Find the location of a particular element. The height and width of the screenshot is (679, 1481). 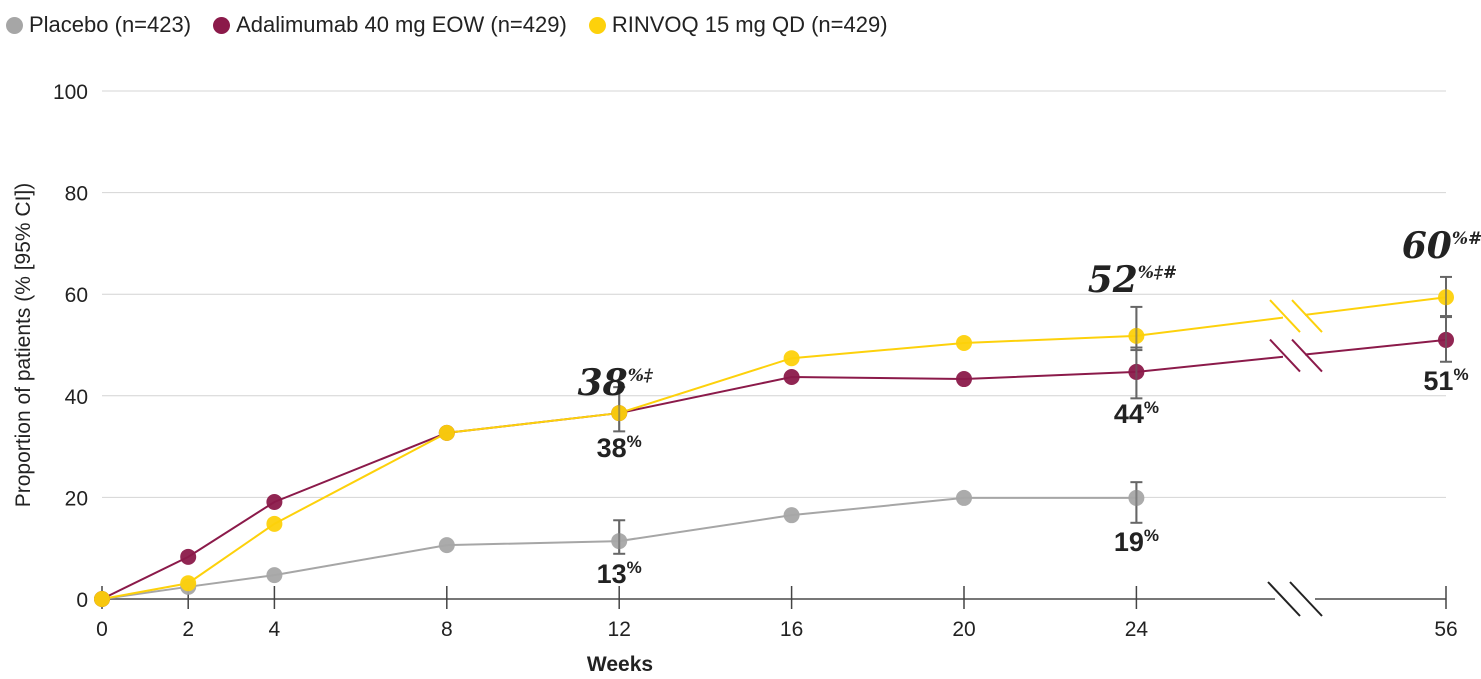

legend-item-placebo: Placebo (n=423) is located at coordinates (98, 25).